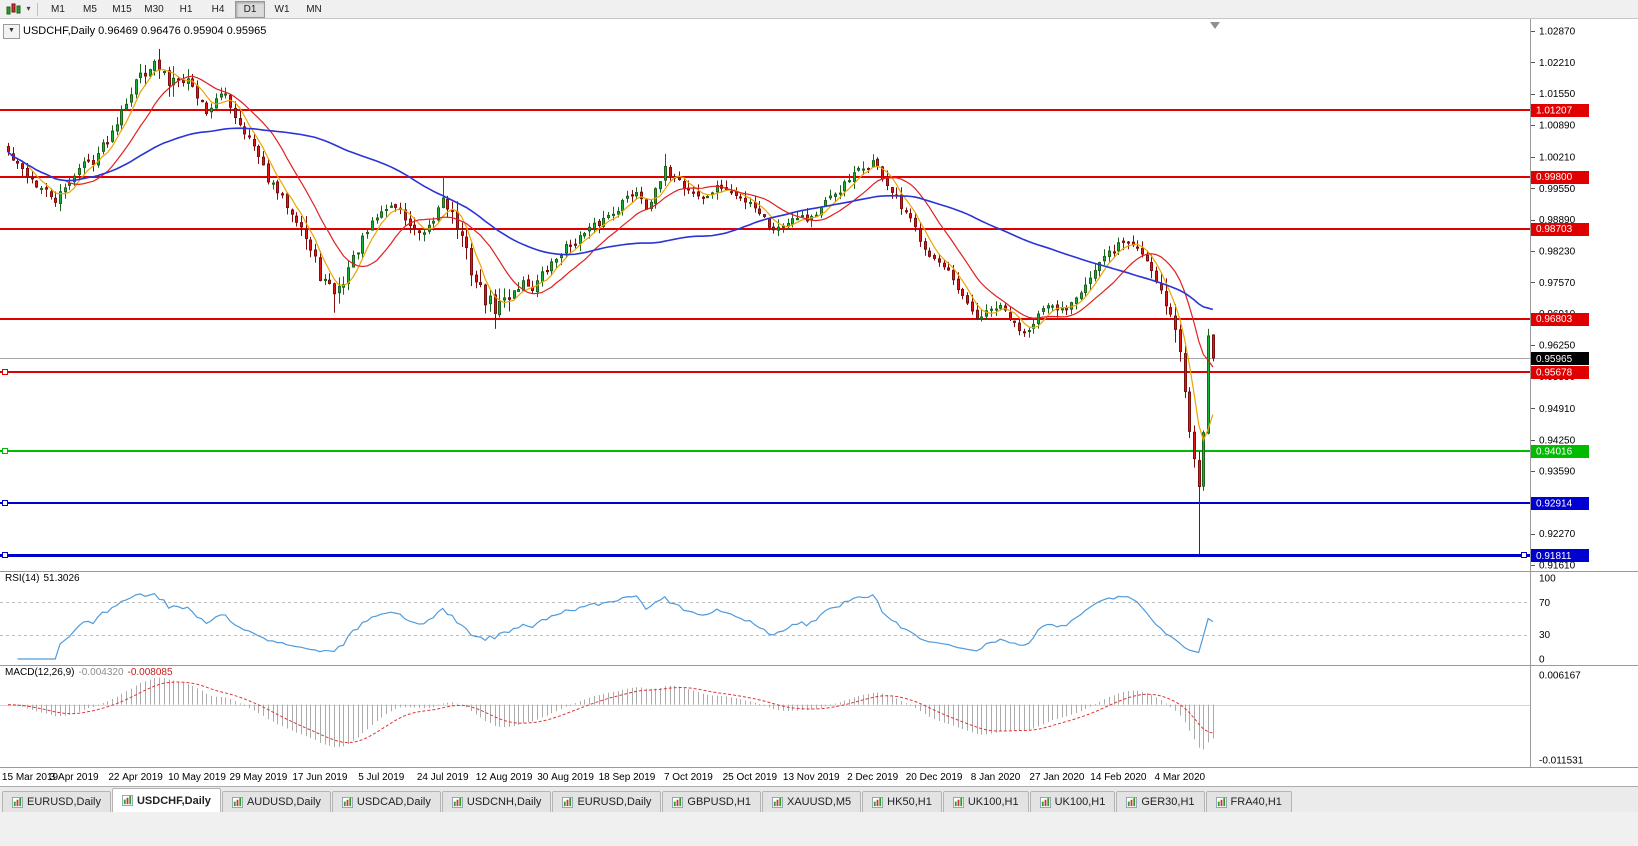 This screenshot has height=846, width=1638. I want to click on timeframe-button-m1: M1, so click(58, 9).